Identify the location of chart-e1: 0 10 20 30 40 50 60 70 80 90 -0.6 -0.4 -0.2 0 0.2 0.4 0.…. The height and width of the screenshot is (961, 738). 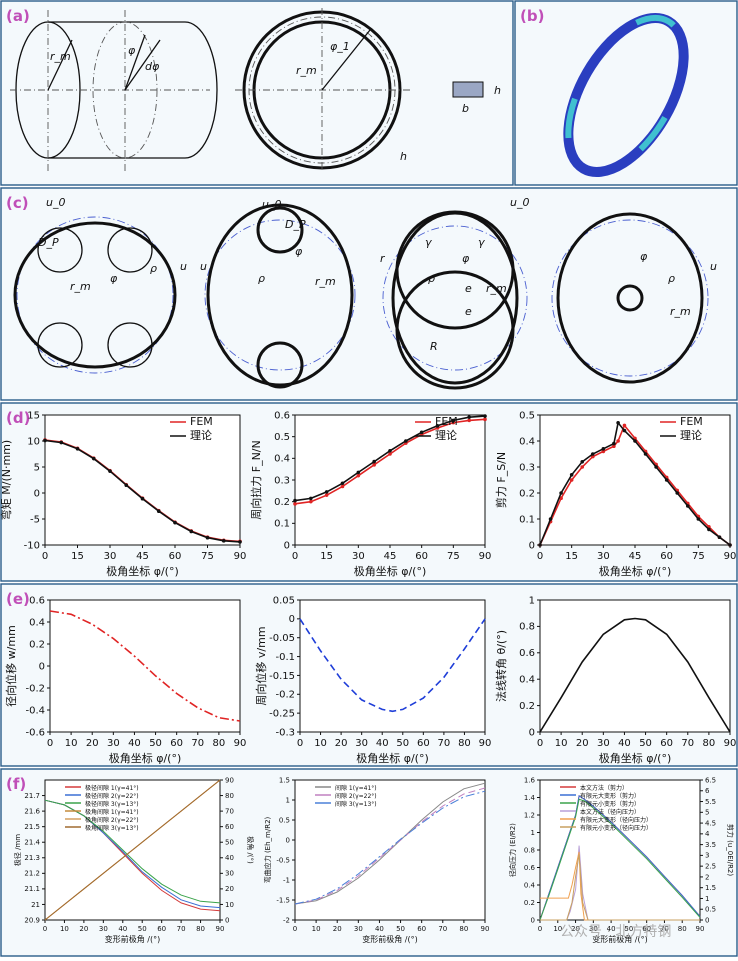
(125, 680).